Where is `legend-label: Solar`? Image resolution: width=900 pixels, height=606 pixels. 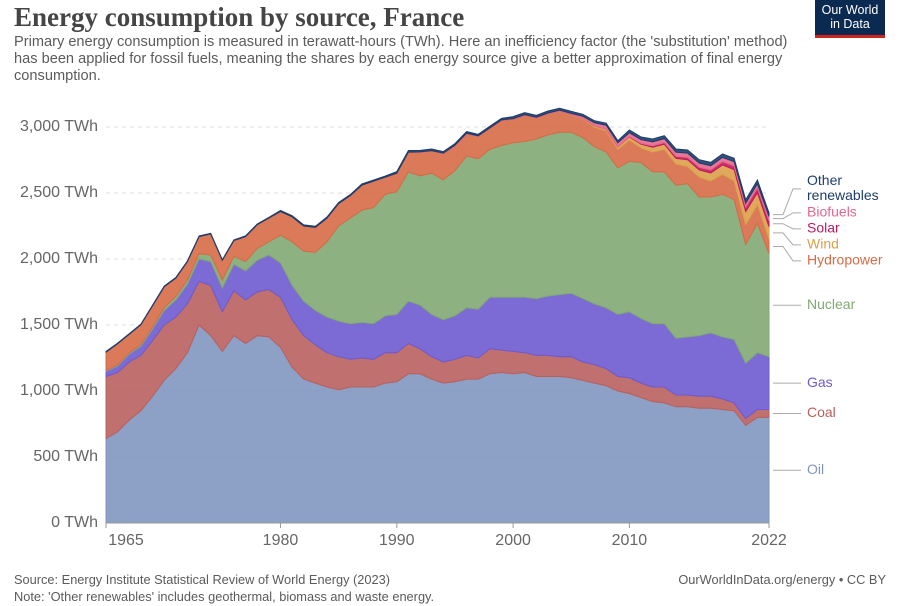
legend-label: Solar is located at coordinates (823, 228).